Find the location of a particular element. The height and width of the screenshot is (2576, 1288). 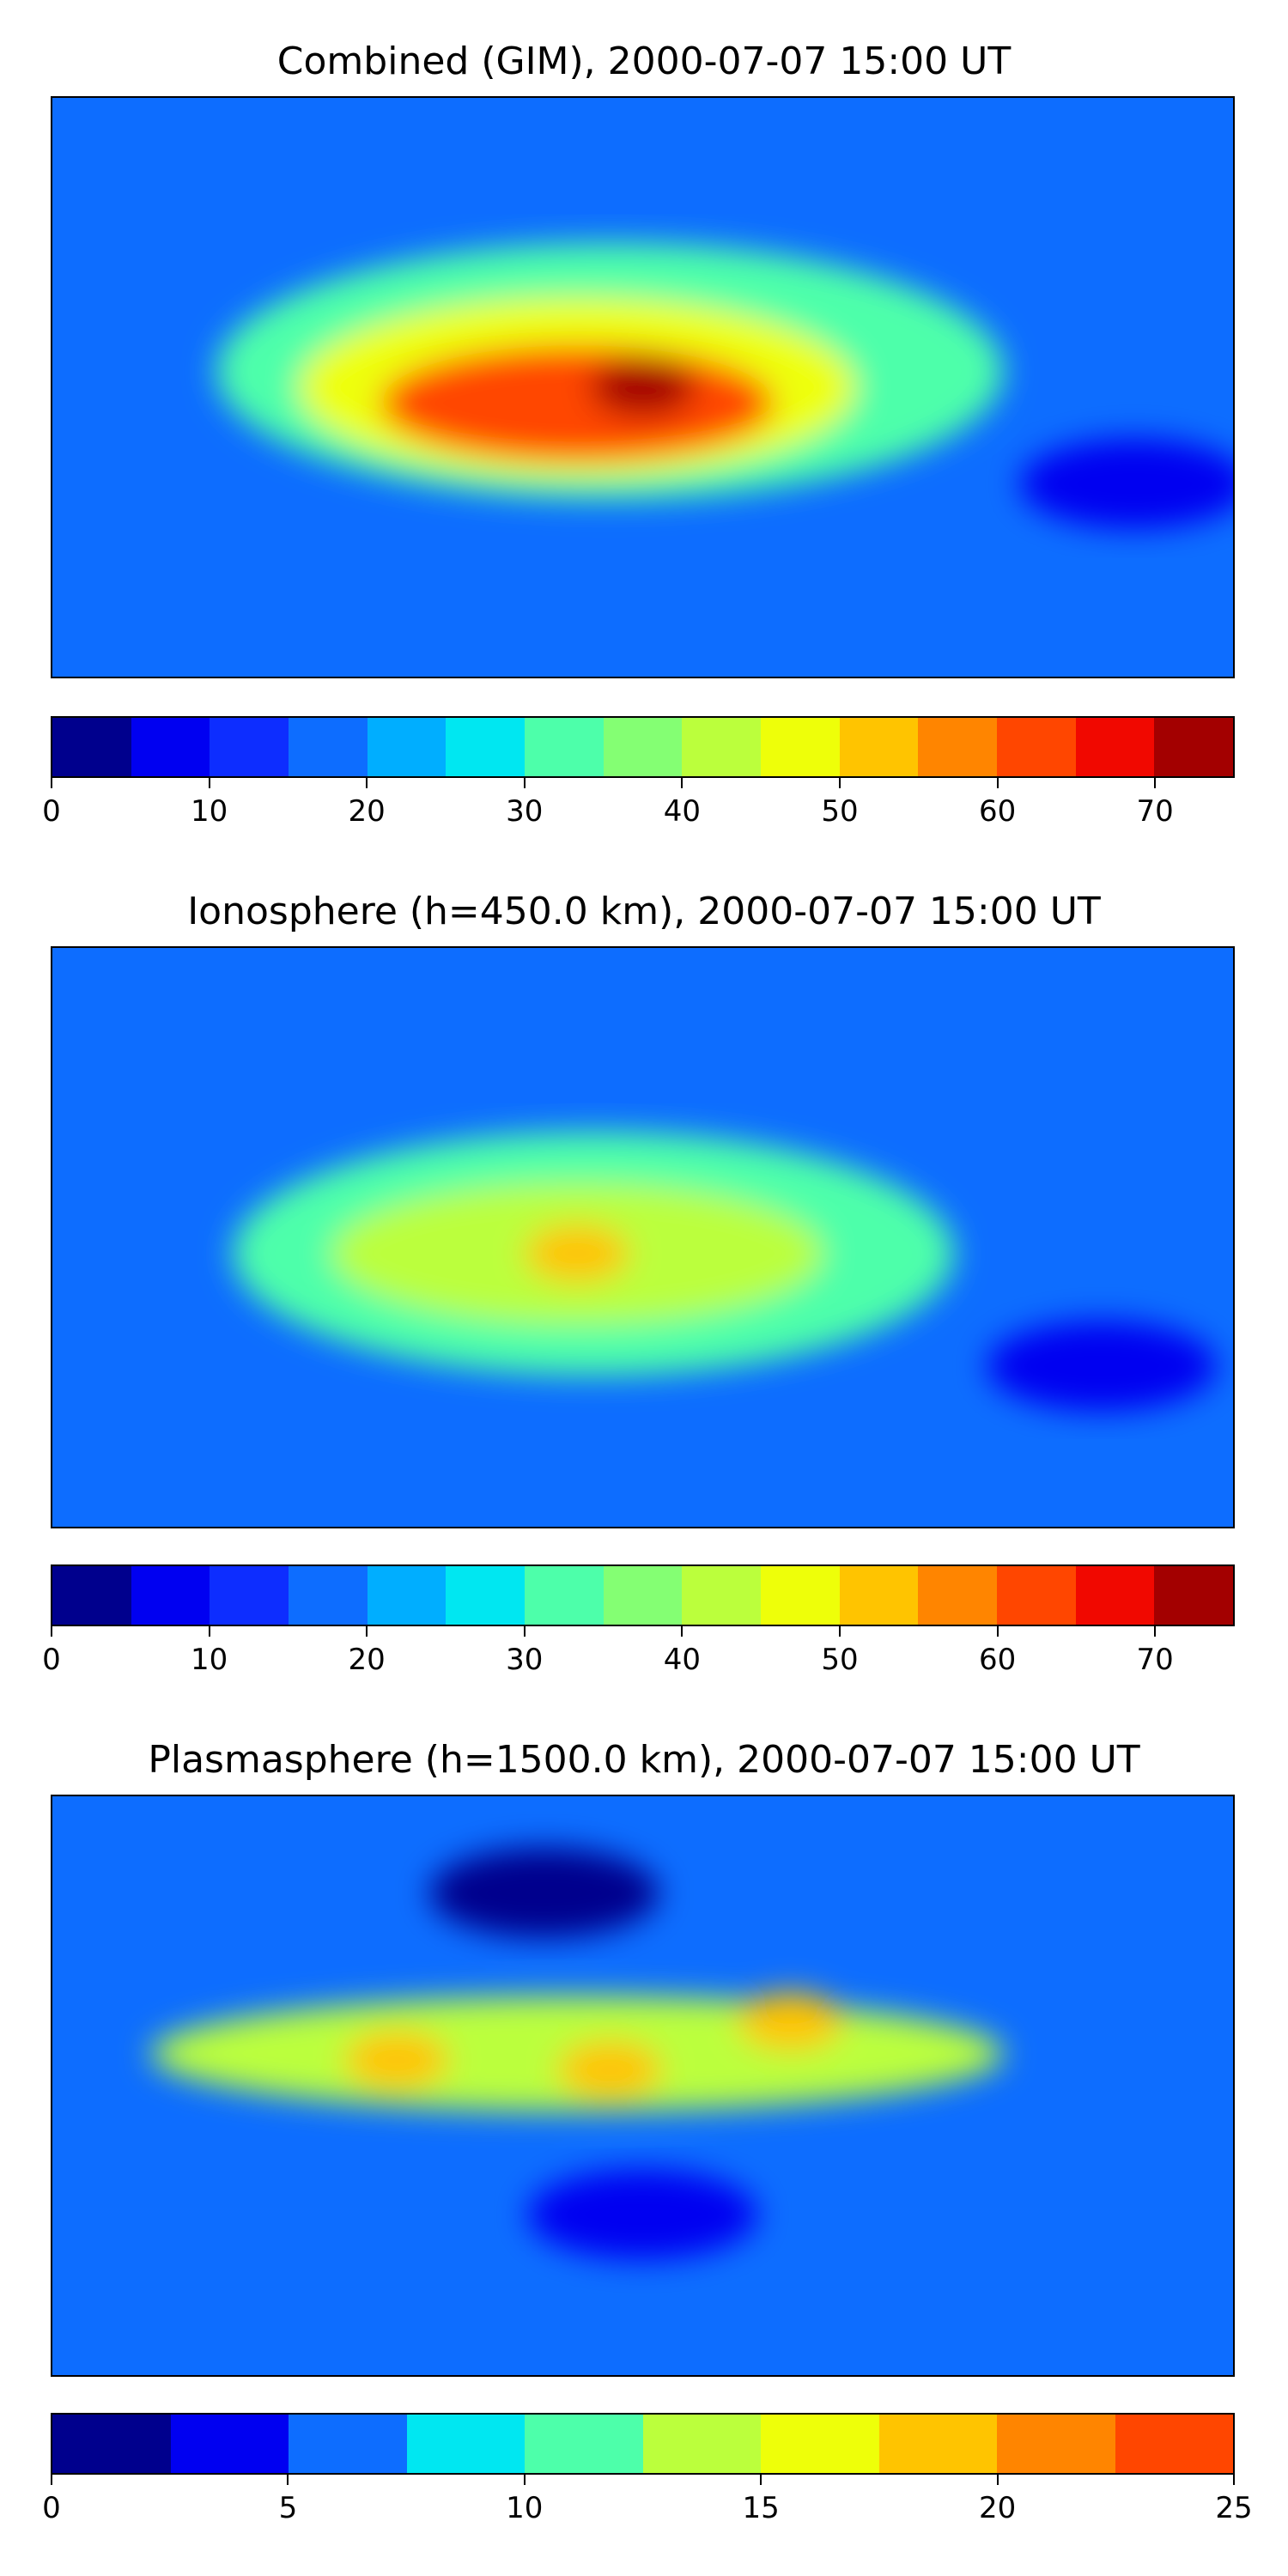

colorbar-tick-label: 15 is located at coordinates (761, 2508).